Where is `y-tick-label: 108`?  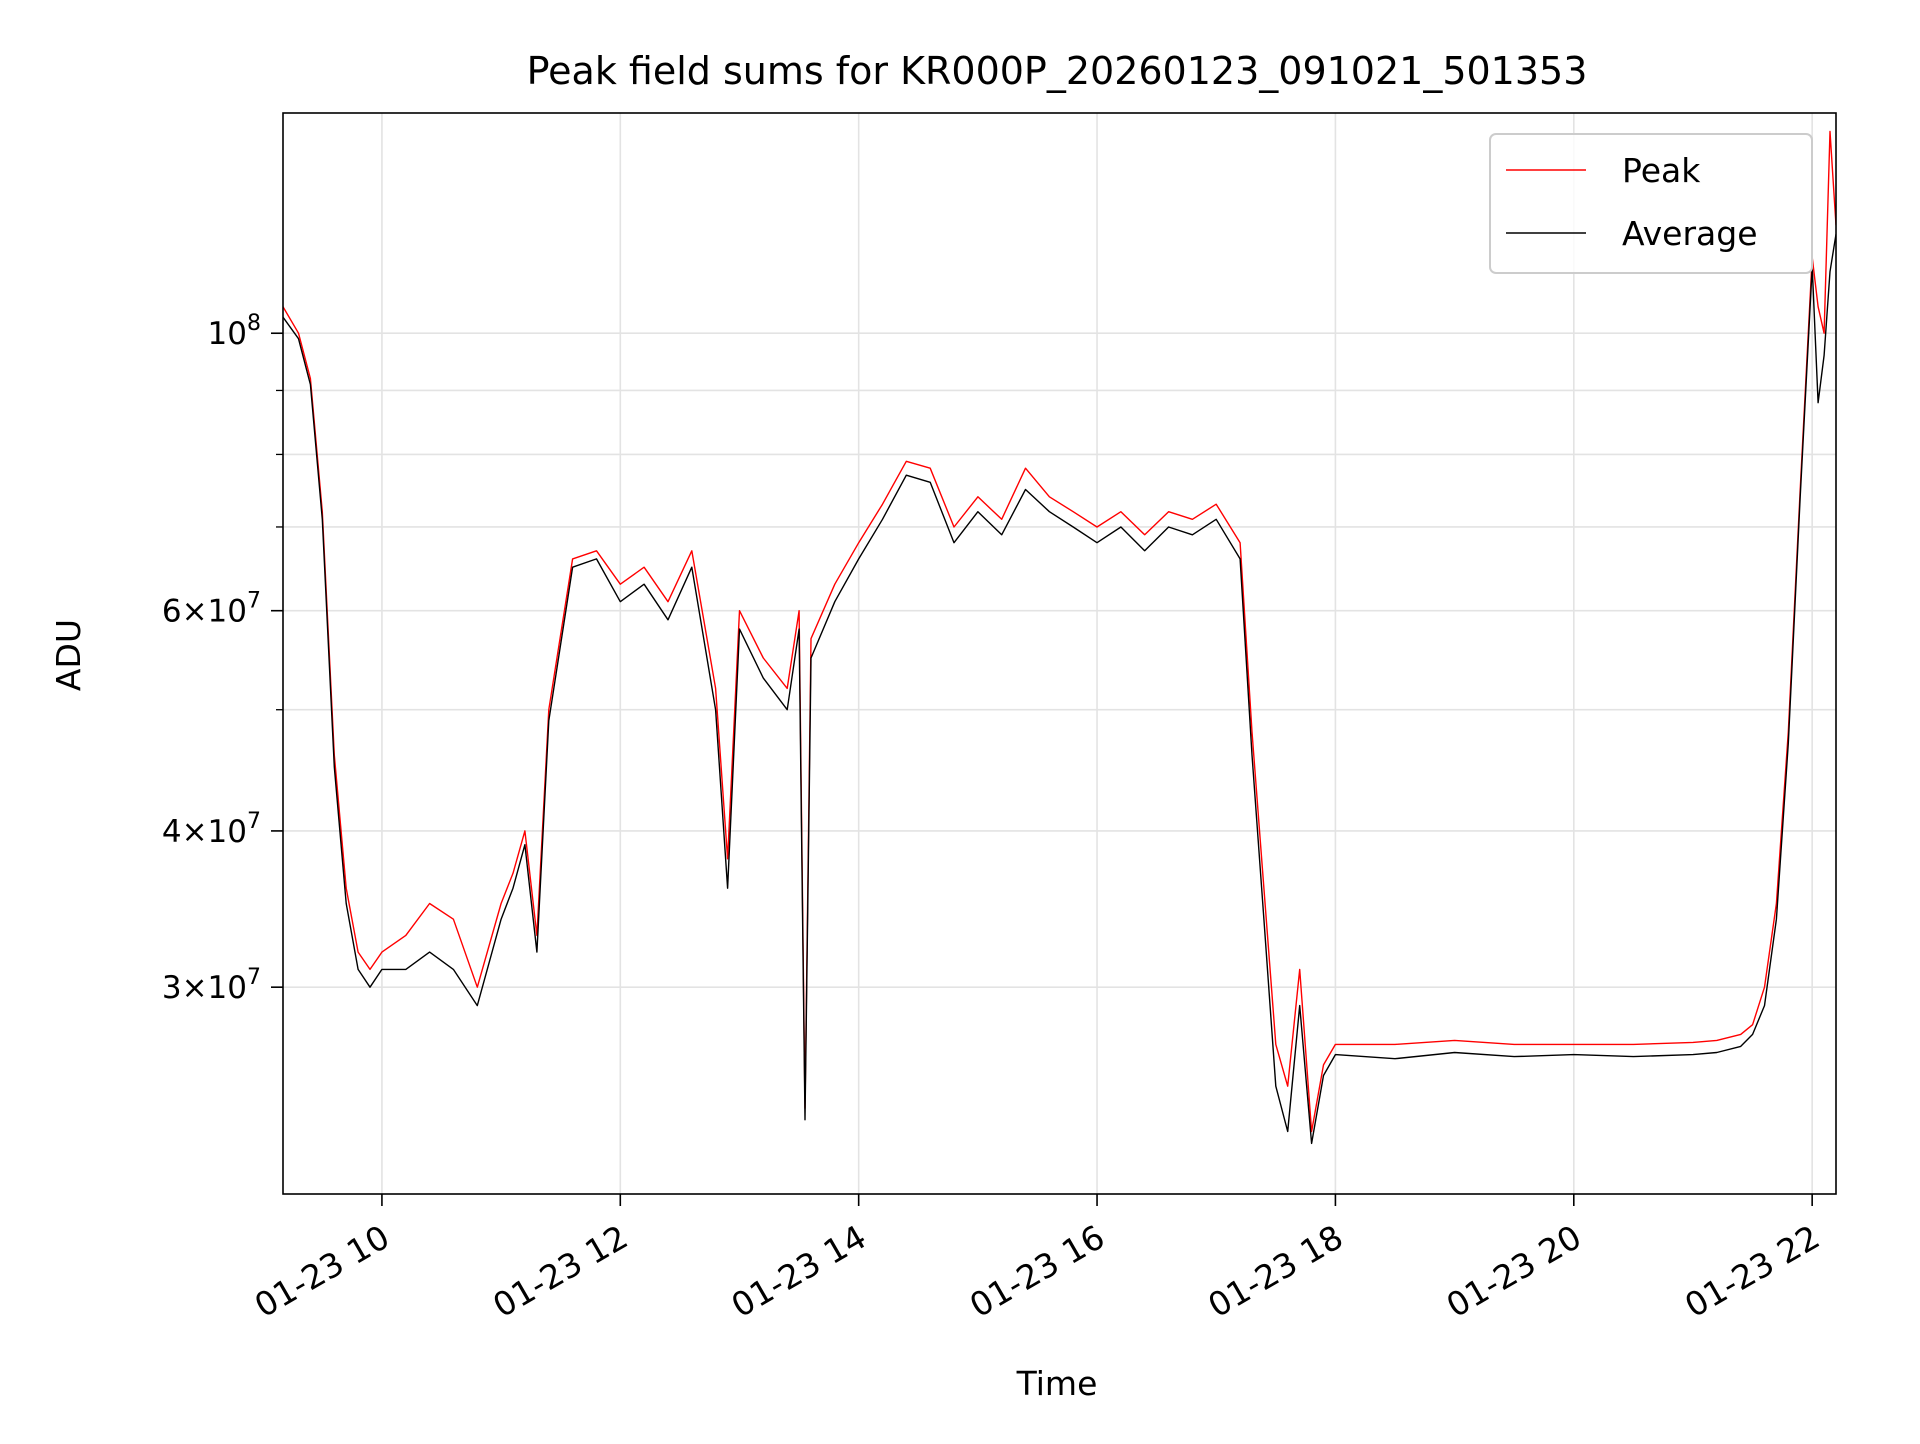
y-tick-label: 108 is located at coordinates (234, 331).